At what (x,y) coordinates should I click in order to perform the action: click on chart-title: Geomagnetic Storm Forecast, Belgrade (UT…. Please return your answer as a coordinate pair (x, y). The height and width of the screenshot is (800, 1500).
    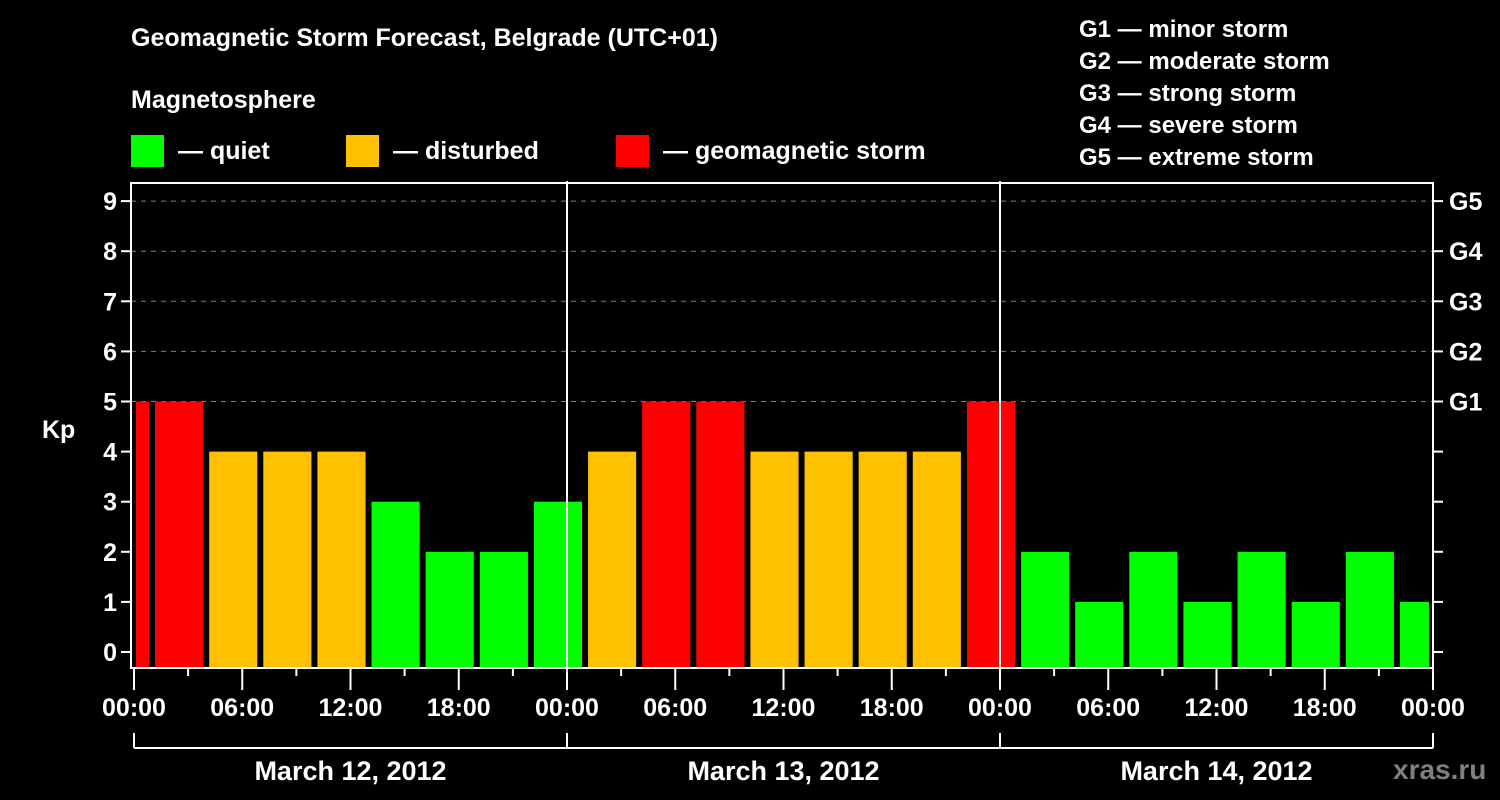
    Looking at the image, I should click on (424, 38).